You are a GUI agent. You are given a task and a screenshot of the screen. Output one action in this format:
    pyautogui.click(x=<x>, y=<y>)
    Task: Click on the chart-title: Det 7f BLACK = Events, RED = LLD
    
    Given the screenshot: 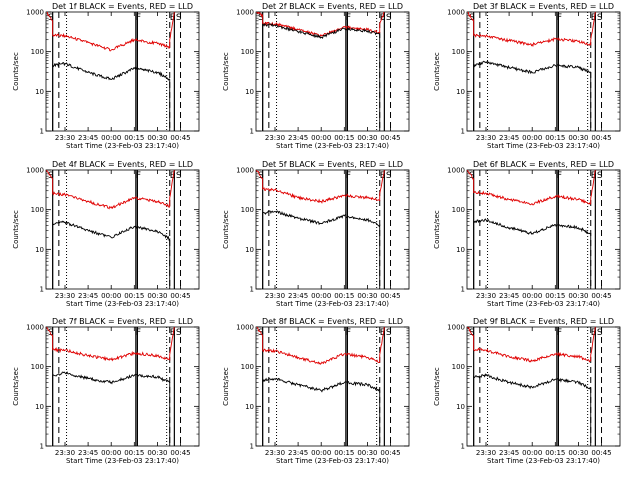 What is the action you would take?
    pyautogui.click(x=122, y=321)
    